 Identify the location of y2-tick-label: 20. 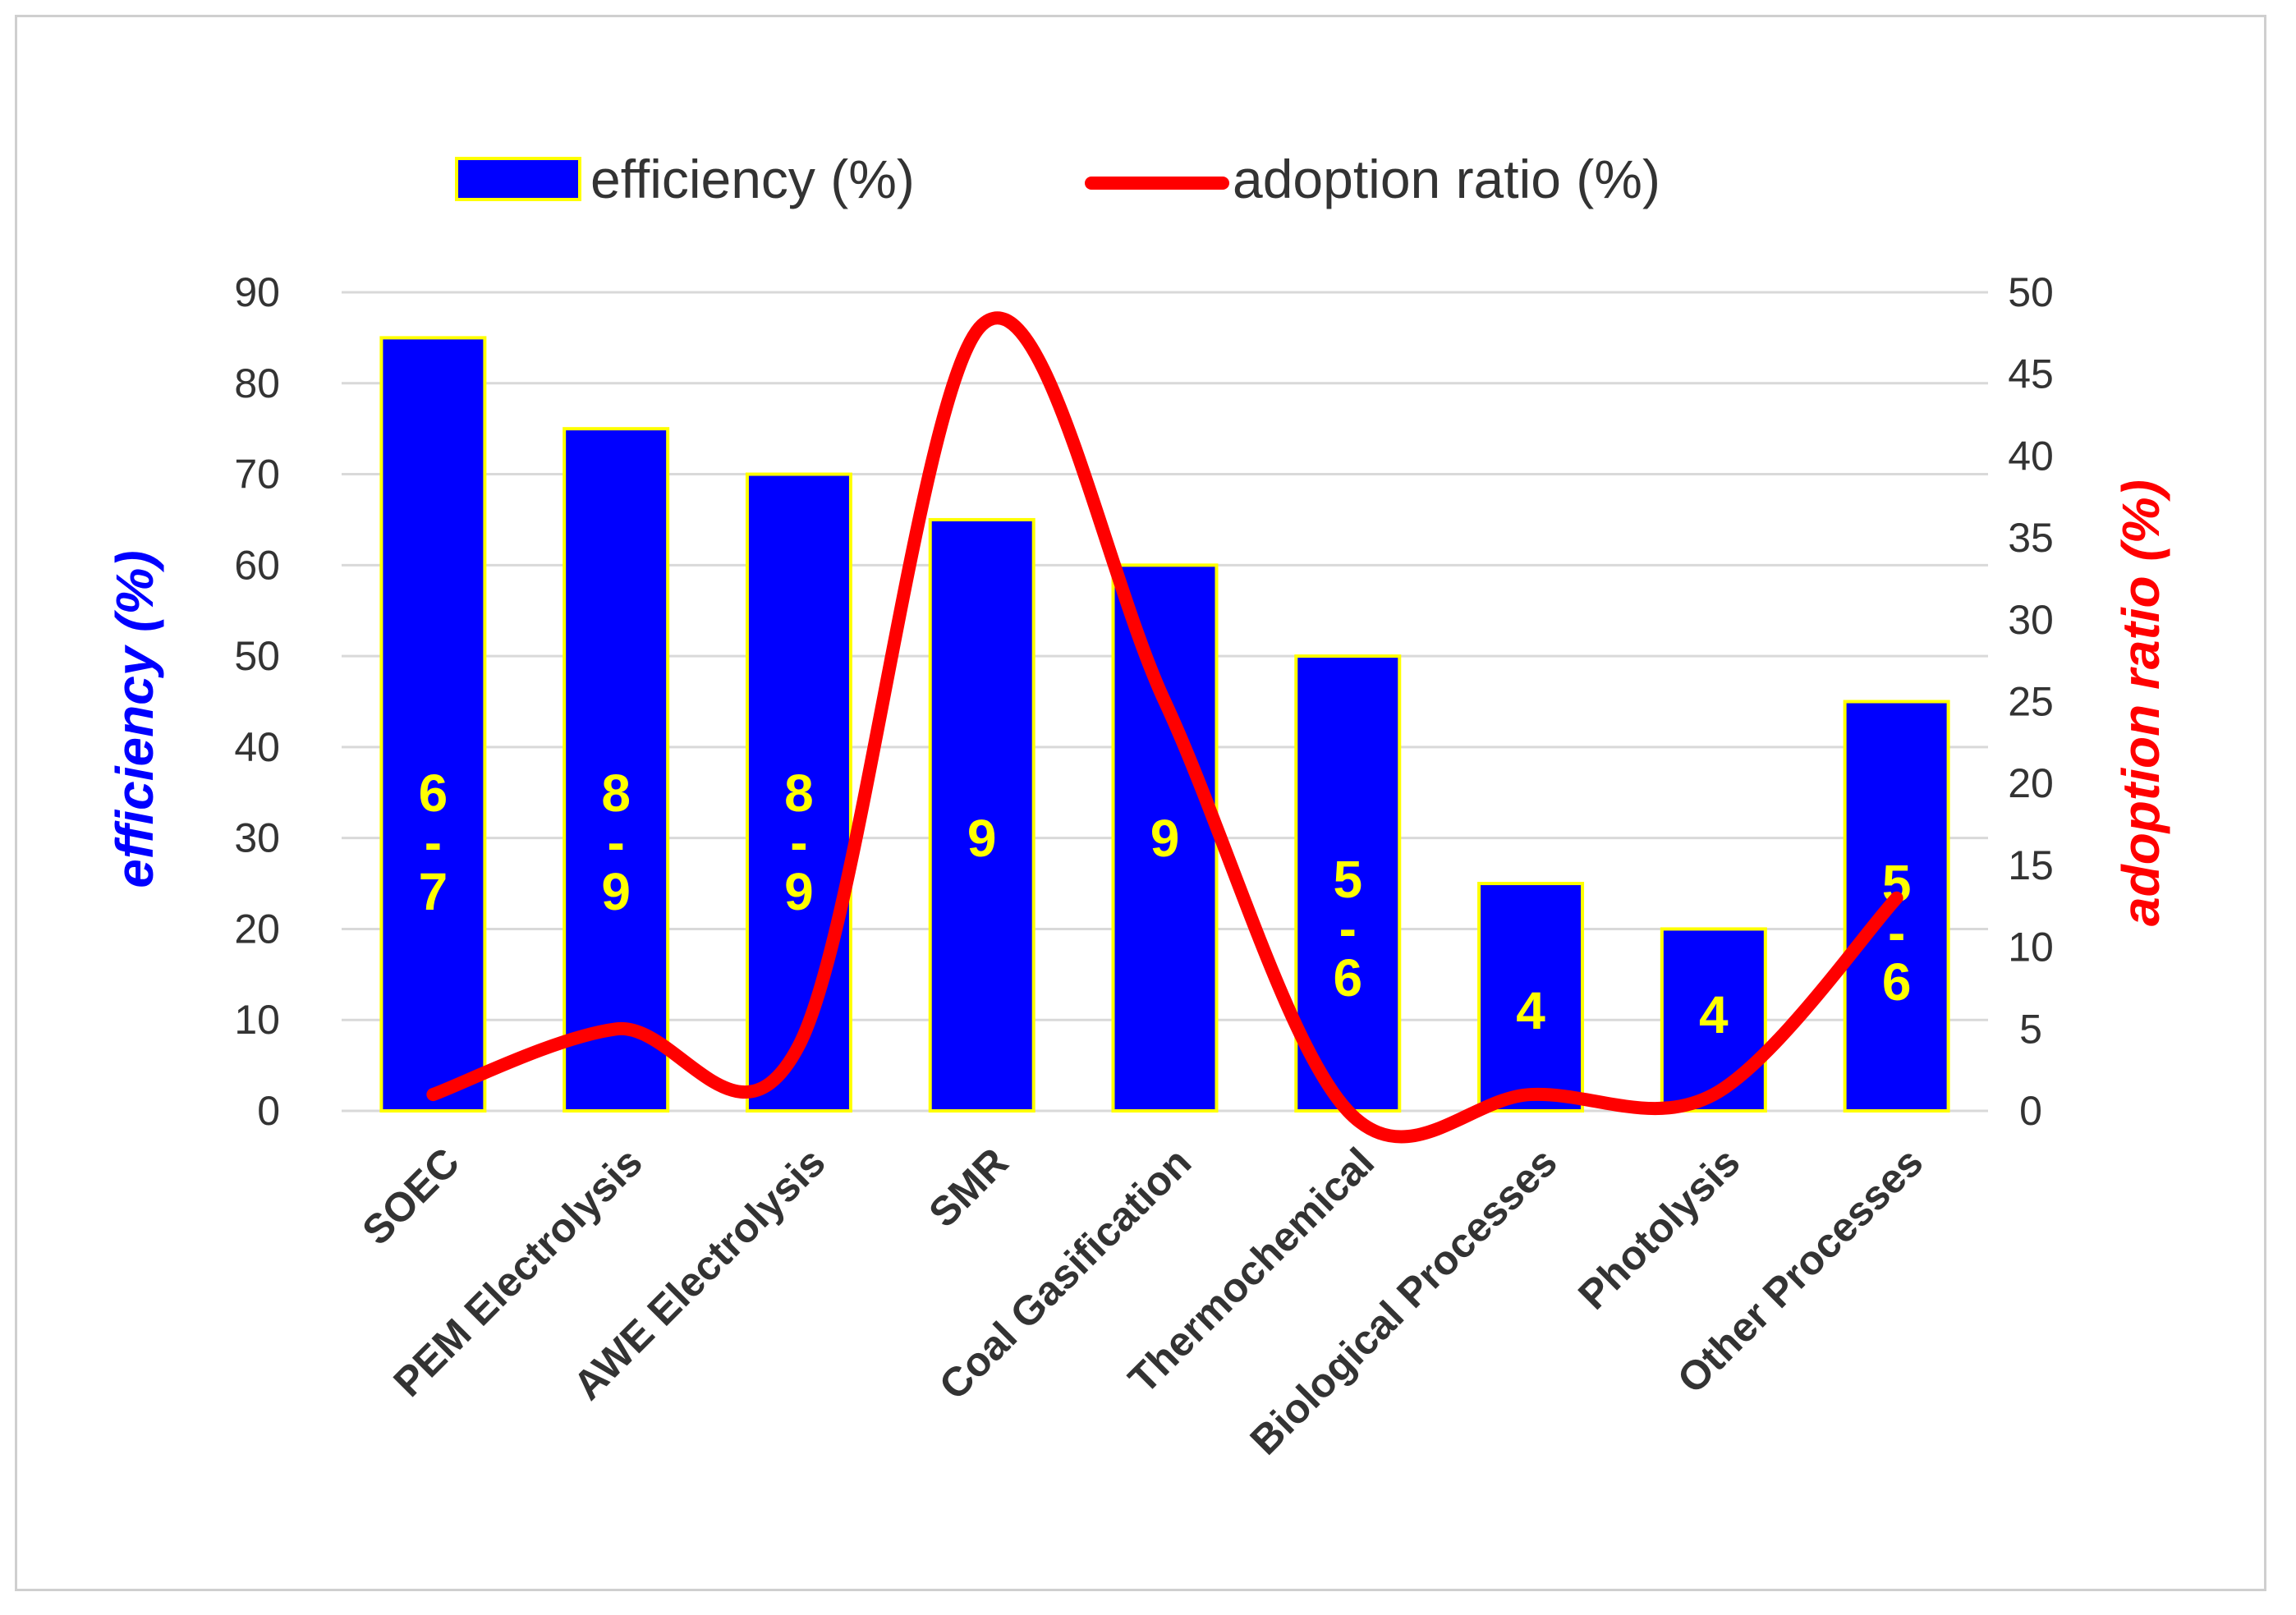
(2031, 783).